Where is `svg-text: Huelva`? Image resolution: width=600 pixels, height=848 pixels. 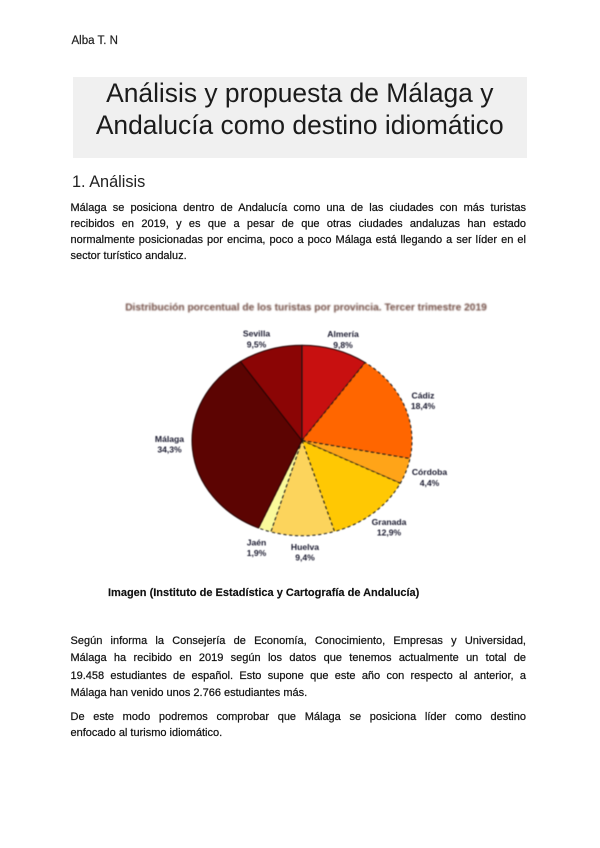
svg-text: Huelva is located at coordinates (305, 547).